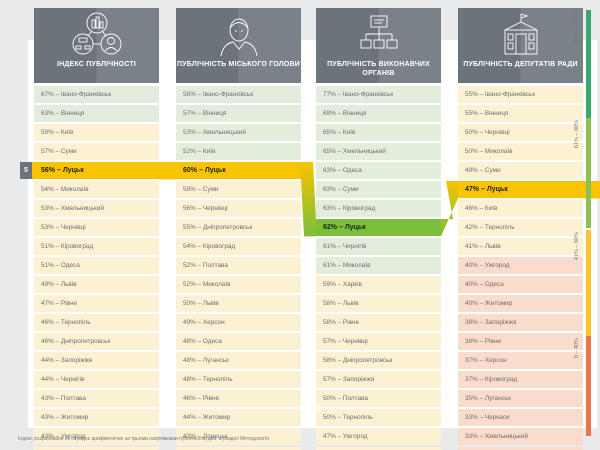  I want to click on row-percent: 48%, so click(189, 379).